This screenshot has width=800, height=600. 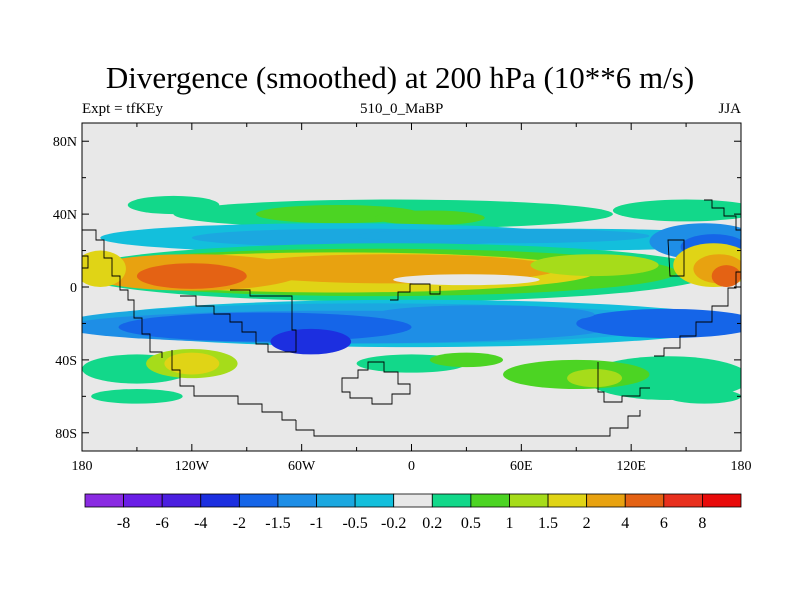 What do you see at coordinates (73, 288) in the screenshot?
I see `y-tick-label: 0` at bounding box center [73, 288].